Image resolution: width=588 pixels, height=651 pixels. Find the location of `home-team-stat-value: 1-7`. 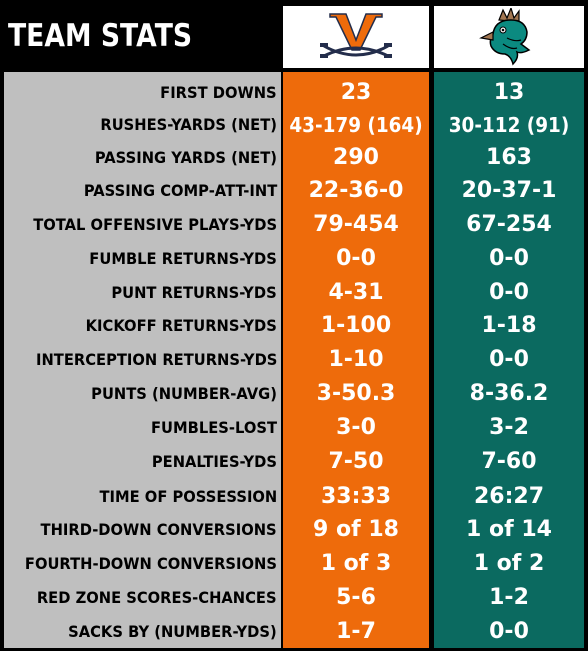

home-team-stat-value: 1-7 is located at coordinates (356, 631).